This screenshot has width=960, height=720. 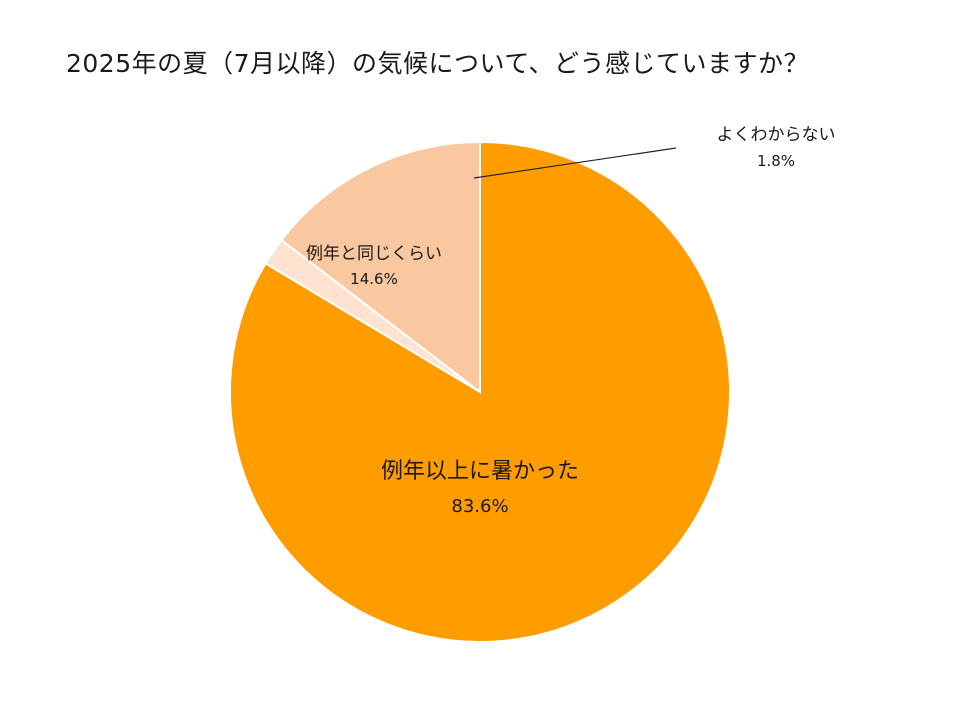 What do you see at coordinates (776, 135) in the screenshot?
I see `slice-label-1: よくわからない` at bounding box center [776, 135].